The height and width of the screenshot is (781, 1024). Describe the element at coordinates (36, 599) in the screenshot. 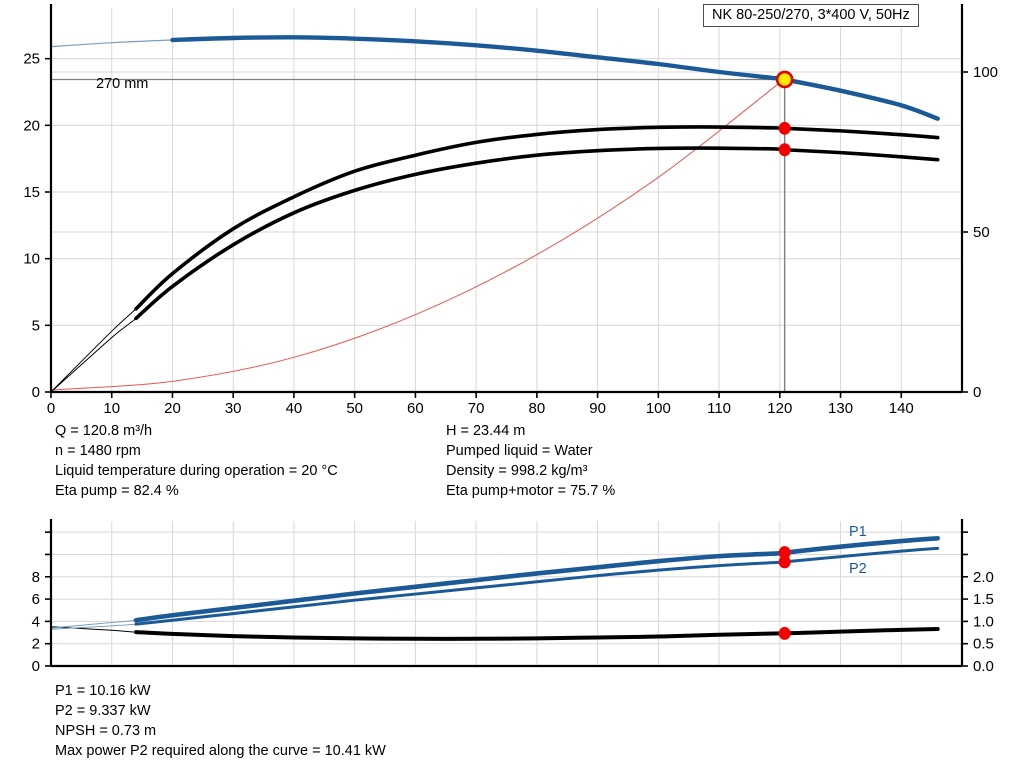

I see `p-tick-label: 6` at that location.